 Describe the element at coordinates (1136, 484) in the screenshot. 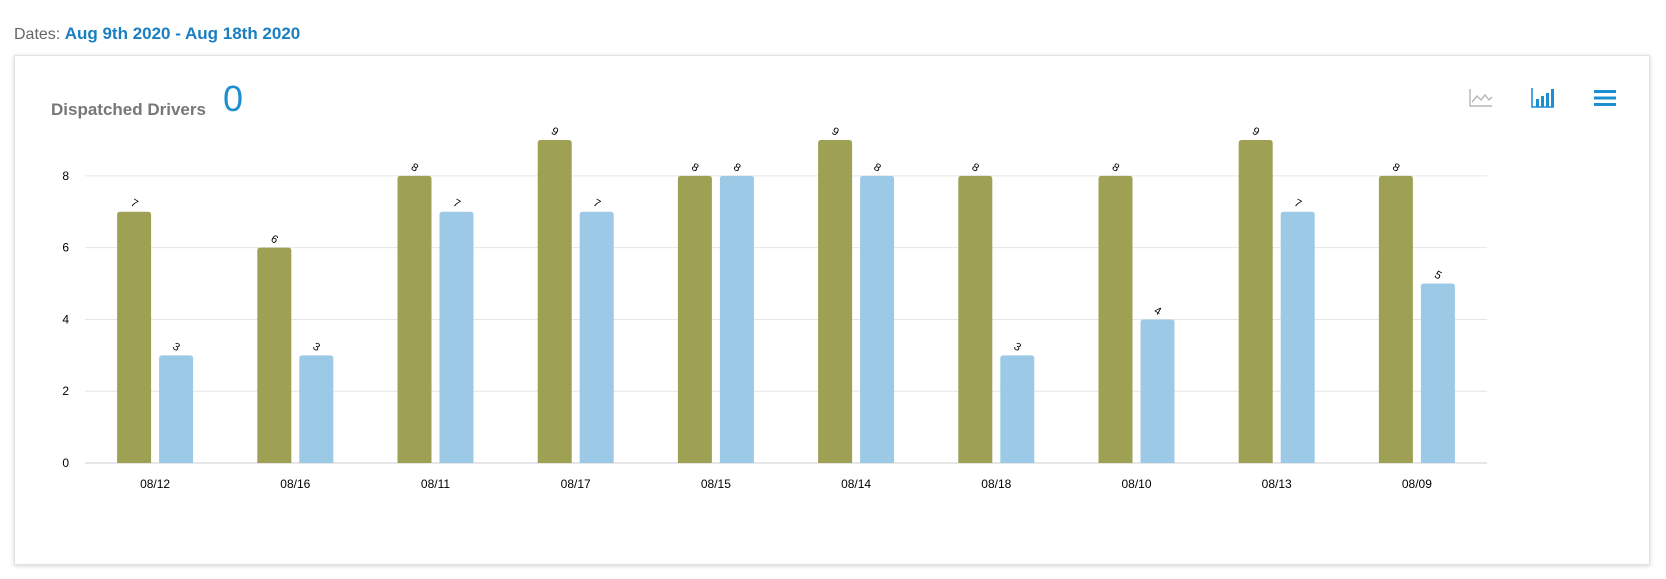

I see `x-tick-label: 08/10` at that location.